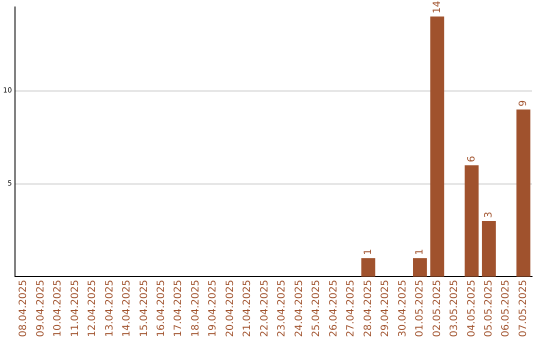 This screenshot has width=540, height=340. Describe the element at coordinates (162, 309) in the screenshot. I see `x-tick-label: 16.04.2025` at that location.